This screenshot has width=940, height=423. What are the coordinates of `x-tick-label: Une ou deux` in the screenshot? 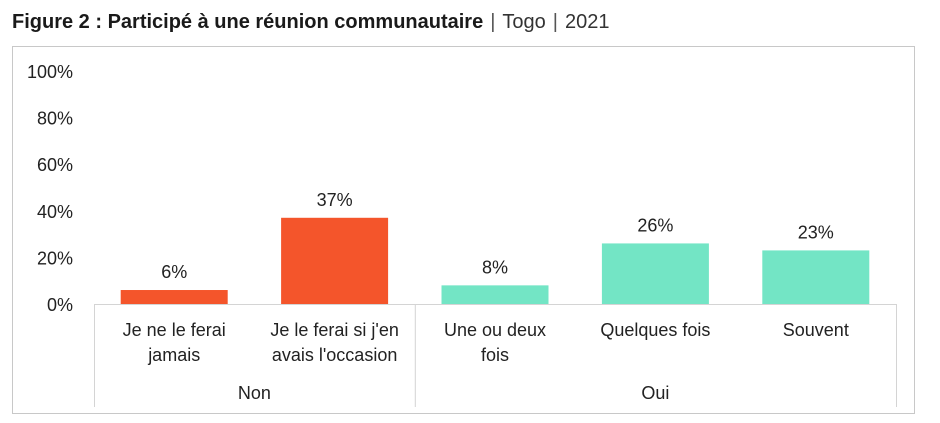 It's located at (495, 330).